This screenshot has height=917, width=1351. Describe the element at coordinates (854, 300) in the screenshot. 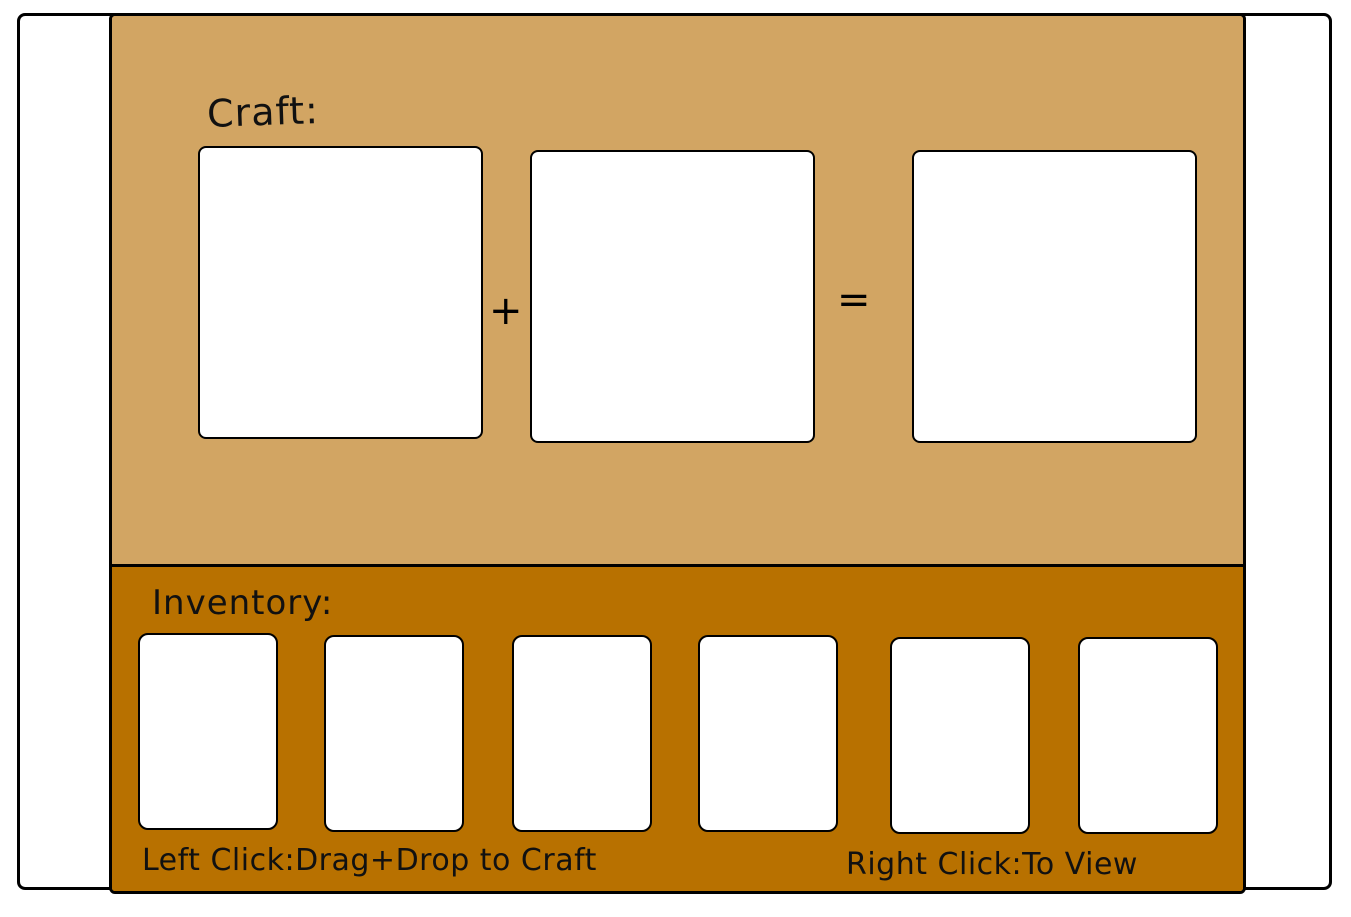

I see `equals-sign: =` at that location.